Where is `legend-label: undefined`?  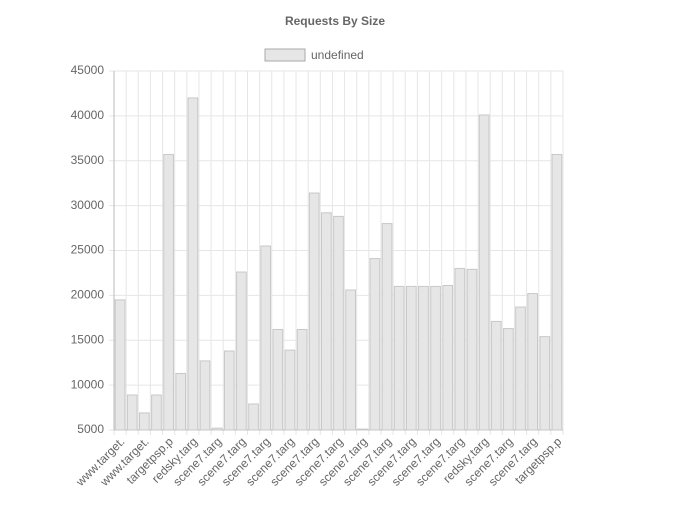
legend-label: undefined is located at coordinates (337, 55).